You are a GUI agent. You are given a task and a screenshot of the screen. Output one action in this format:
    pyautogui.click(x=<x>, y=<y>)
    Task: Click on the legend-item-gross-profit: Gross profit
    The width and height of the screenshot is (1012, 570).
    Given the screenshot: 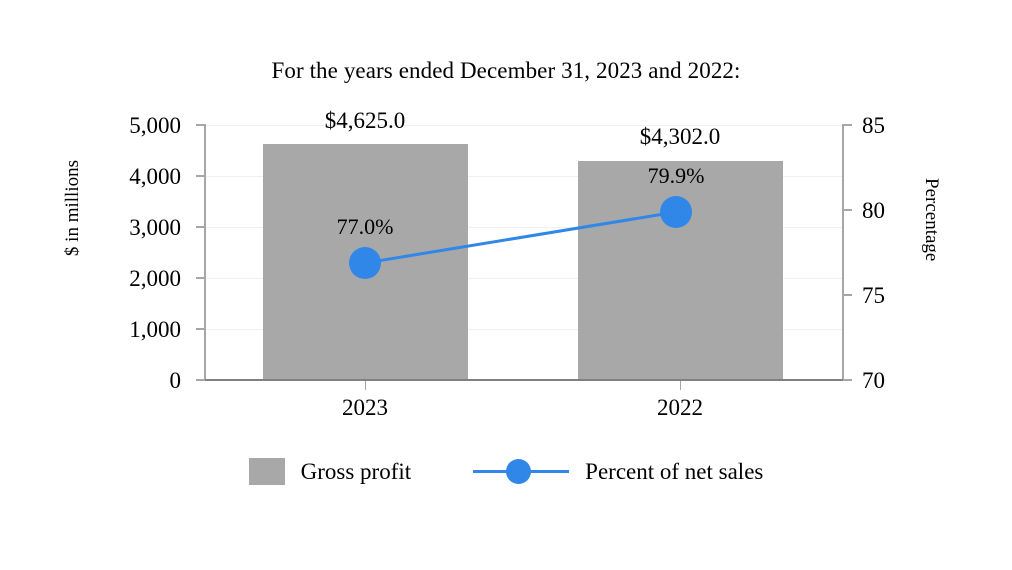 What is the action you would take?
    pyautogui.click(x=330, y=471)
    